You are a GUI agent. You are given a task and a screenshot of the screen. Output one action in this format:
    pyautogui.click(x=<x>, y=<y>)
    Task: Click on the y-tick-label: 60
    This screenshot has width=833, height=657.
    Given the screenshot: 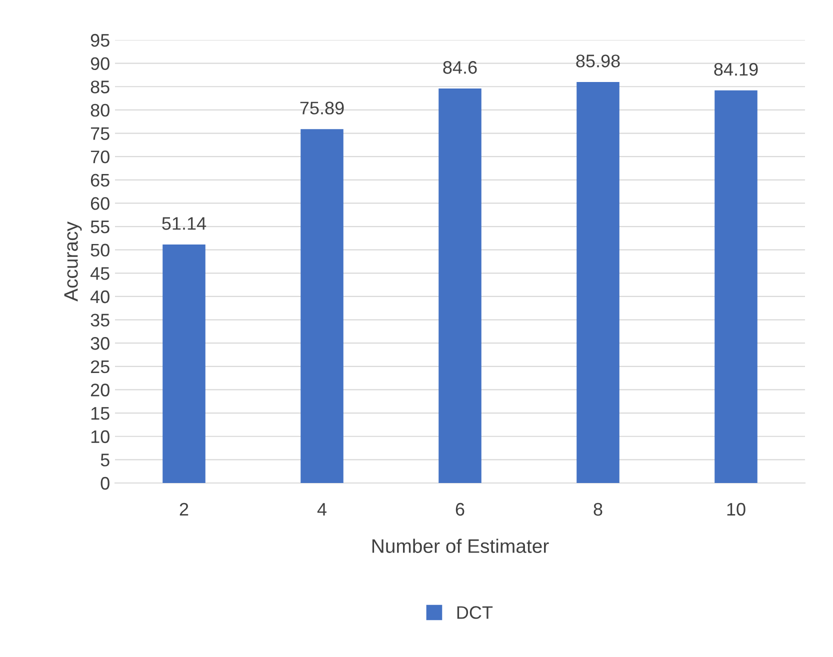 What is the action you would take?
    pyautogui.click(x=100, y=203)
    